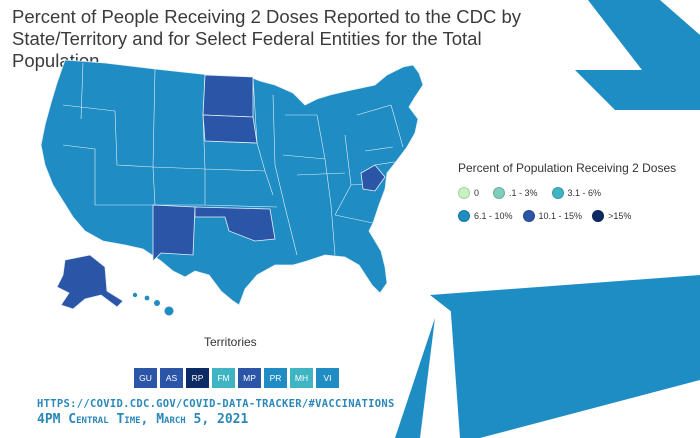  What do you see at coordinates (143, 419) in the screenshot?
I see `timestamp: 4PM Central Time, March 5, 2021` at bounding box center [143, 419].